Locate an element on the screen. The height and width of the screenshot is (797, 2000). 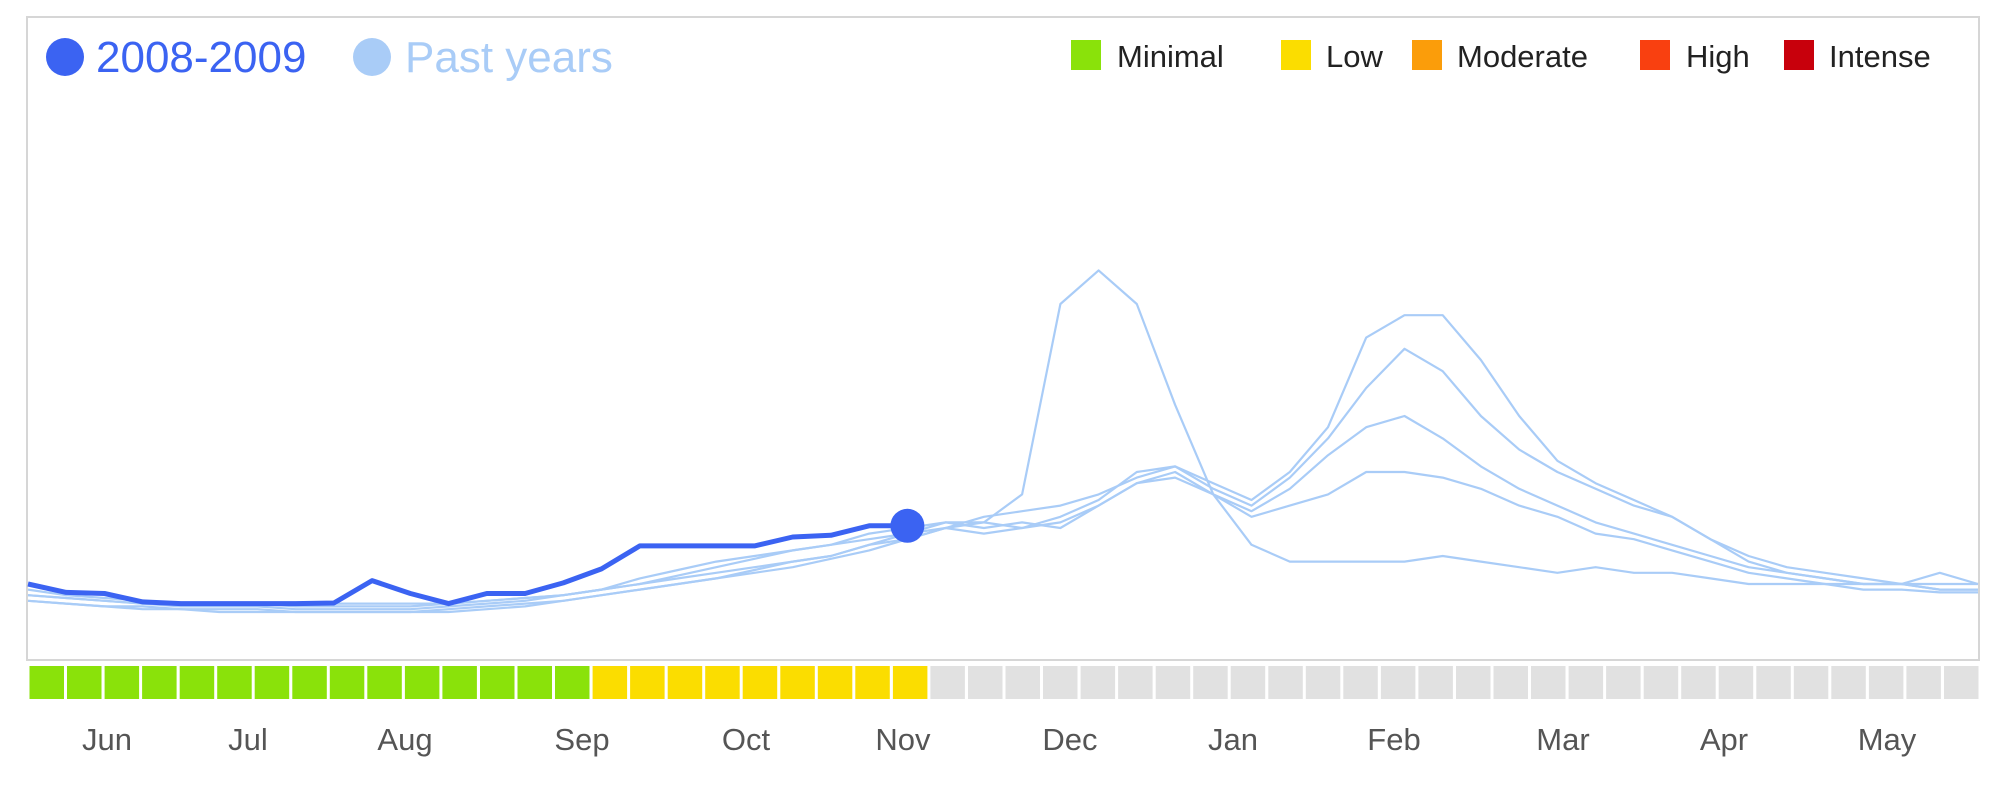
current-week-marker is located at coordinates (907, 525).